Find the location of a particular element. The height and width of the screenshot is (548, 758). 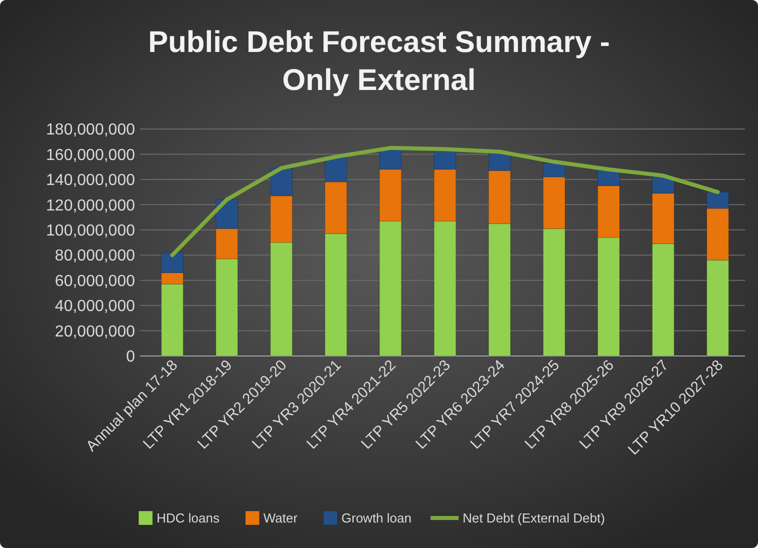

legend-label: Net Debt (External Debt) is located at coordinates (533, 518).